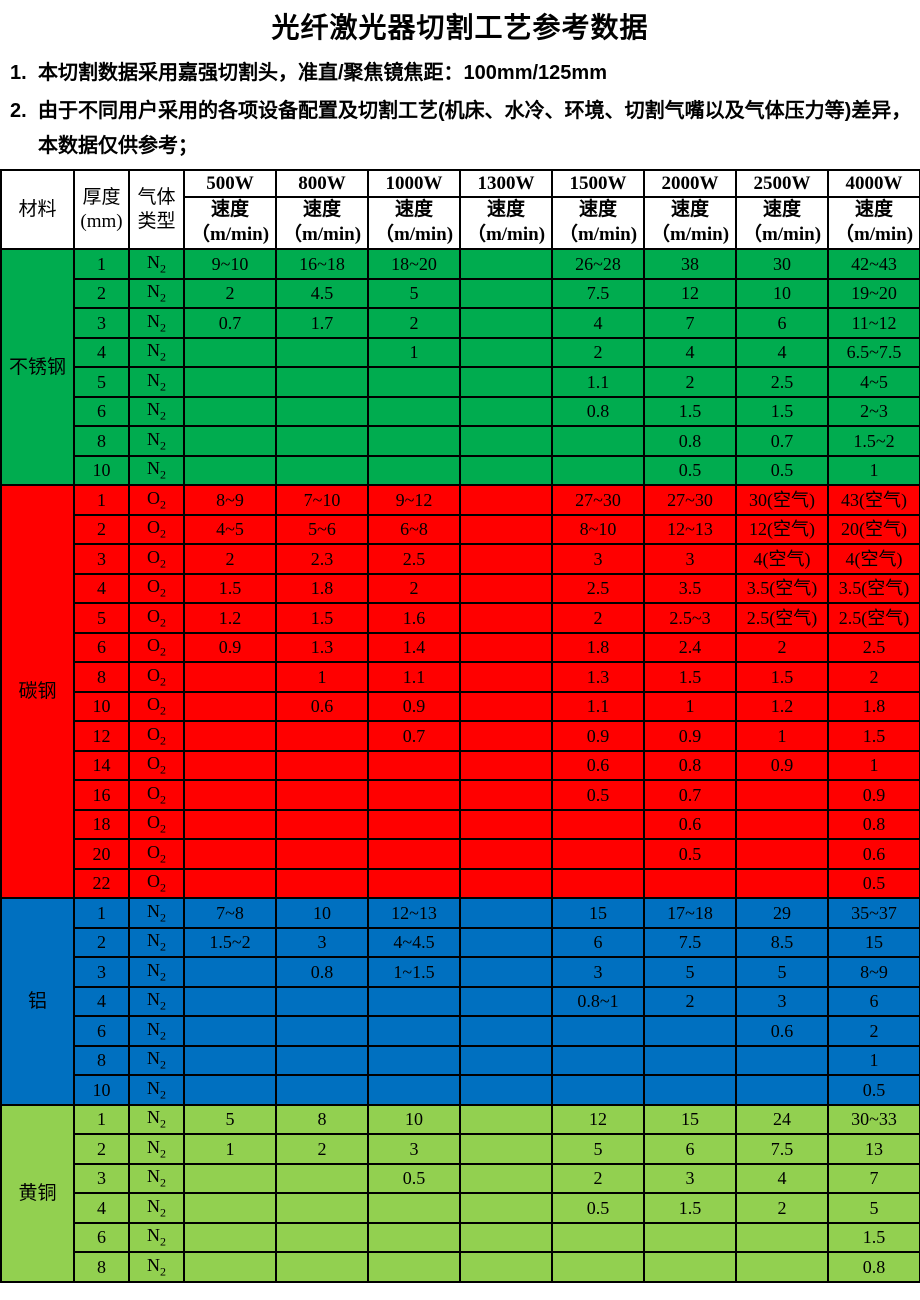 The width and height of the screenshot is (920, 1300). I want to click on speed-cell: 6, so click(598, 942).